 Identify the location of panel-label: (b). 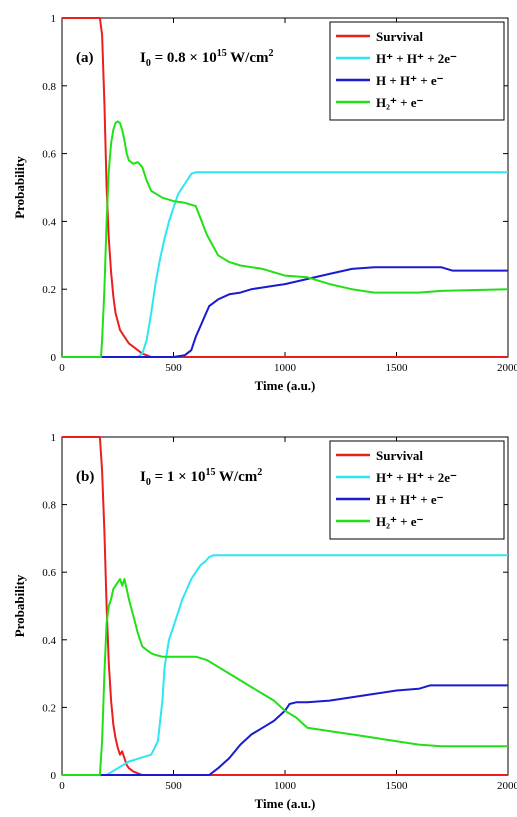
(85, 477).